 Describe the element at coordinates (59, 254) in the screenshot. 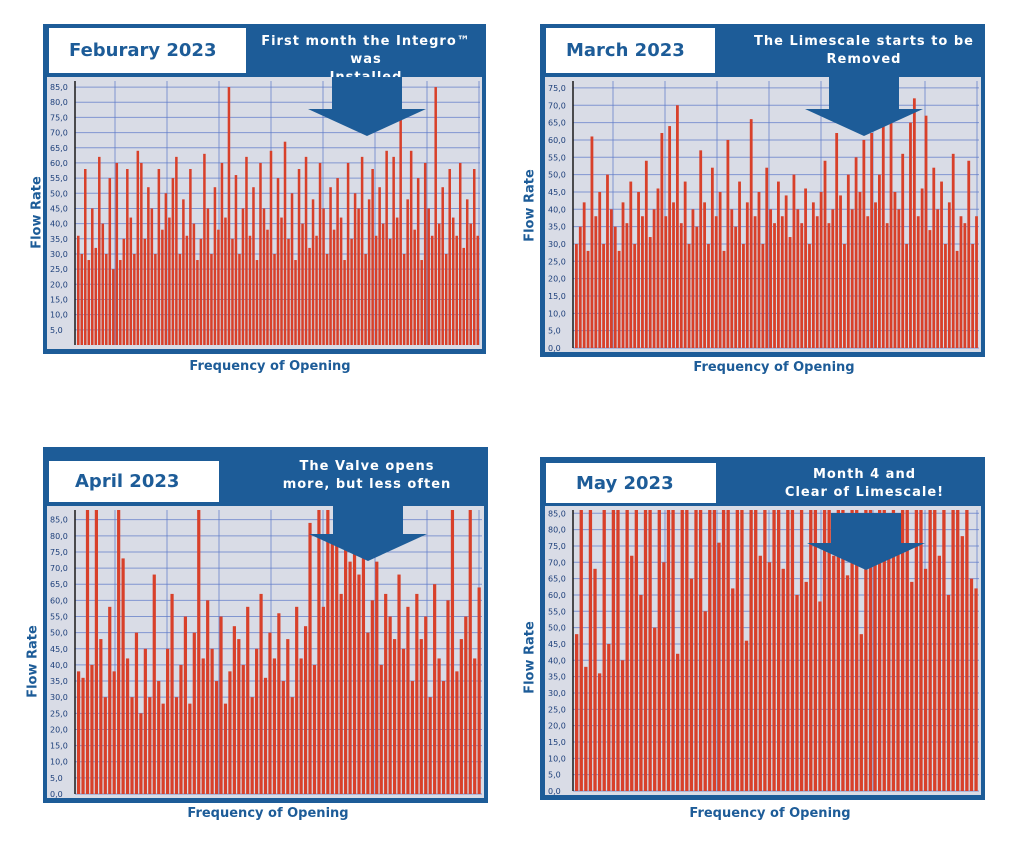

I see `y-tick-label: 30,0` at that location.